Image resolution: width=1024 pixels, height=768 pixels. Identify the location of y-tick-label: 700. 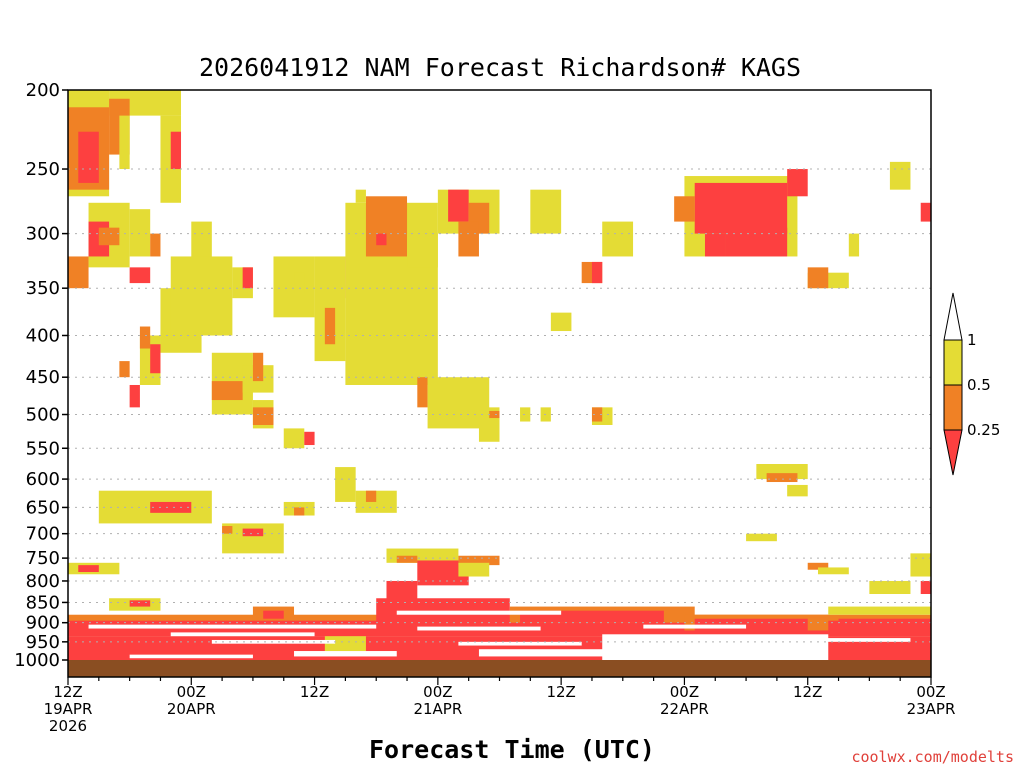
(43, 534).